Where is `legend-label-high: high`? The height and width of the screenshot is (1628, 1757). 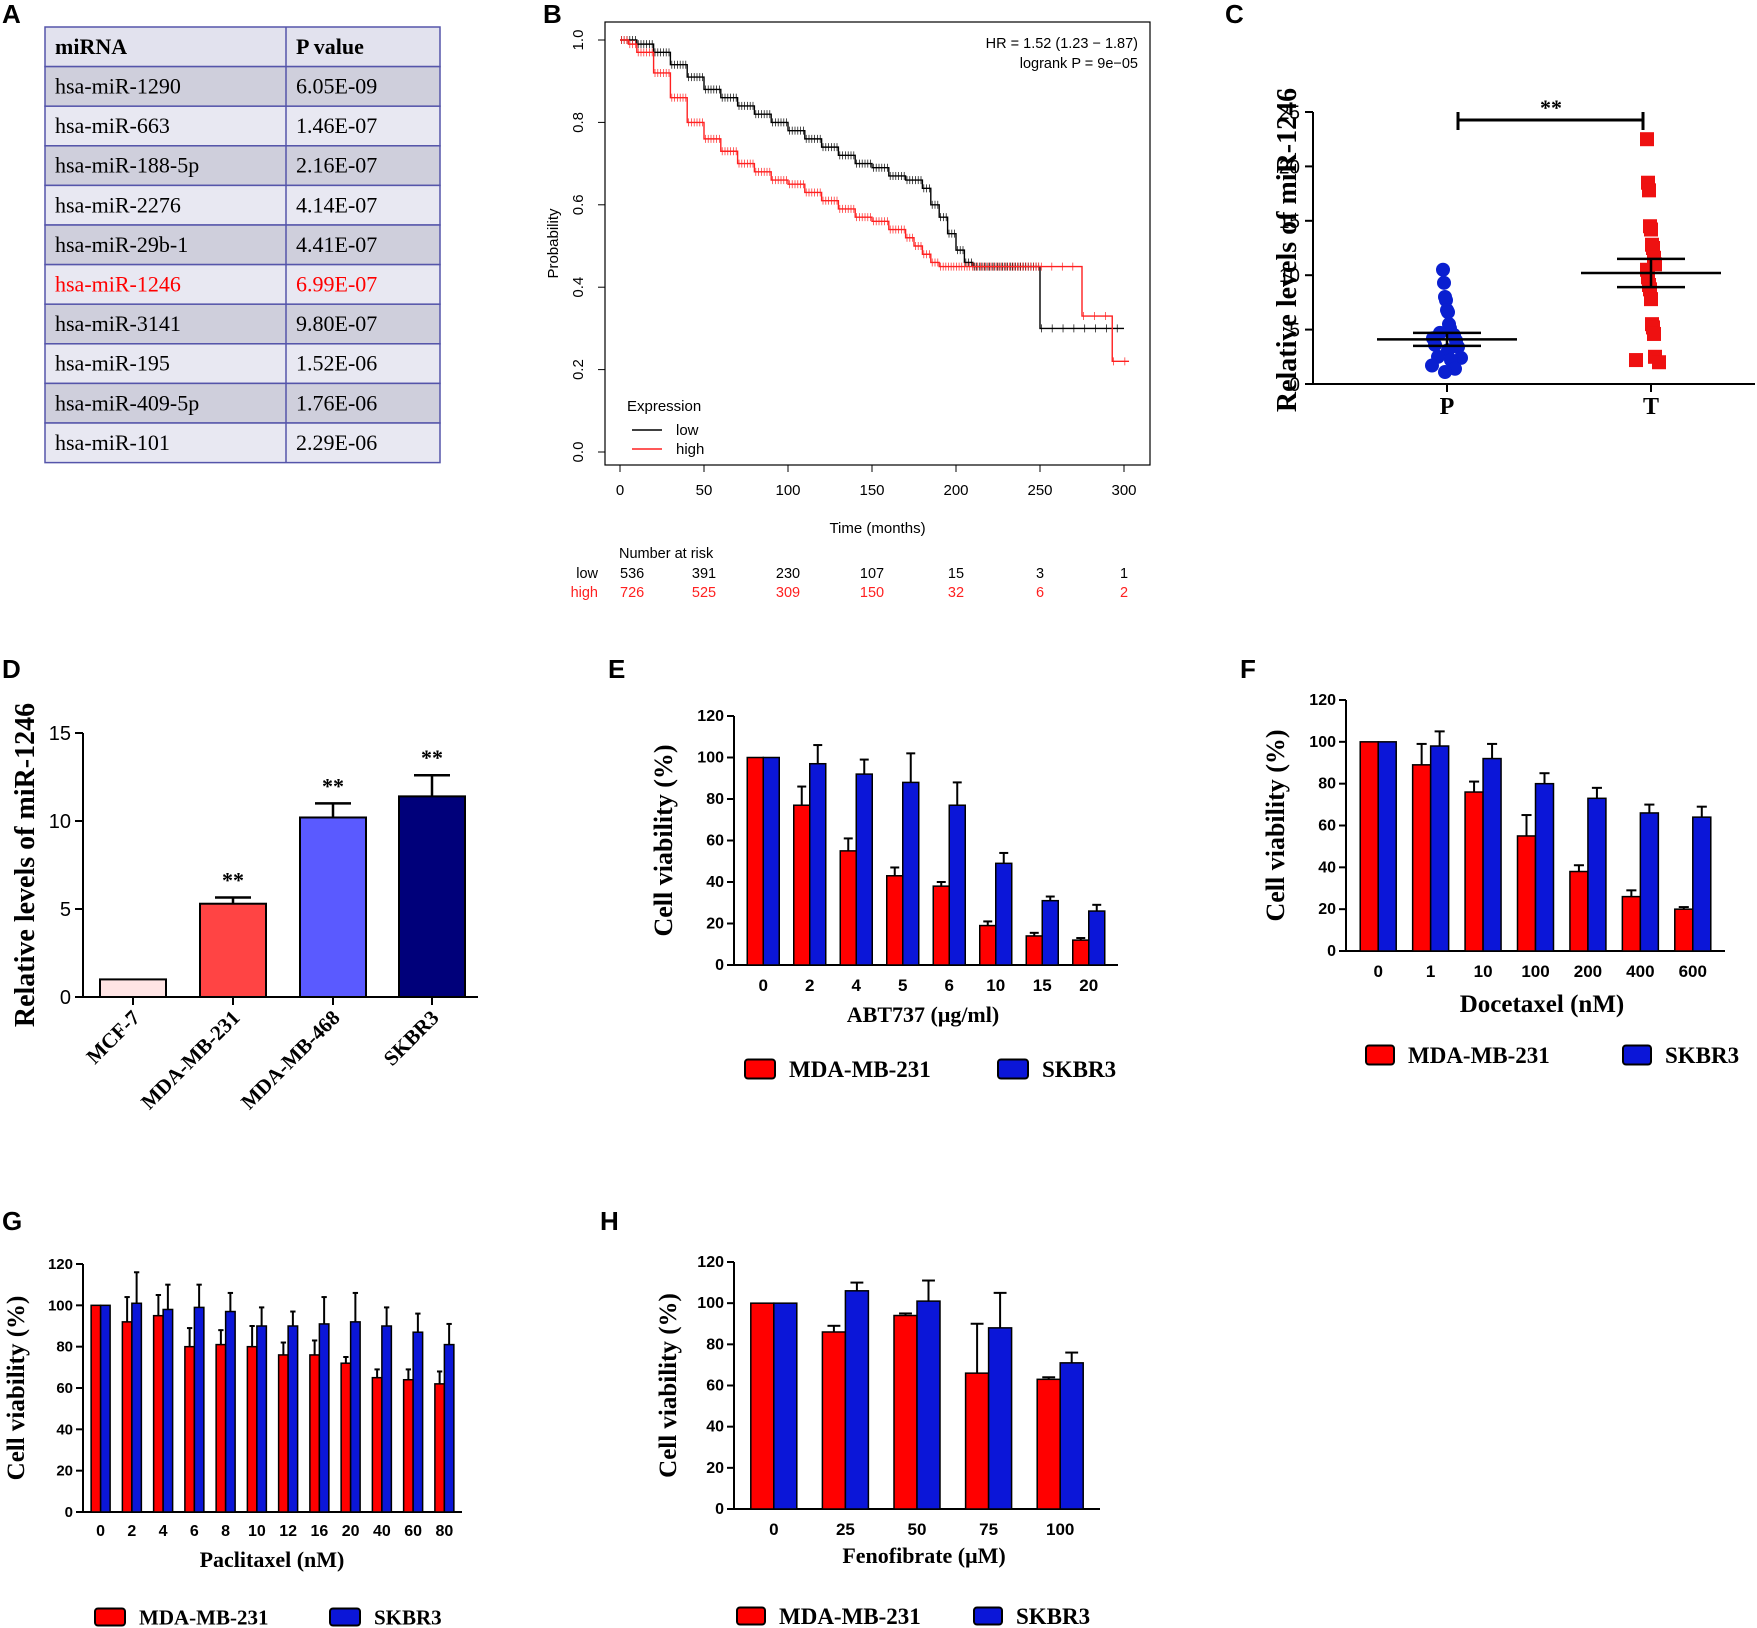 legend-label-high: high is located at coordinates (690, 449).